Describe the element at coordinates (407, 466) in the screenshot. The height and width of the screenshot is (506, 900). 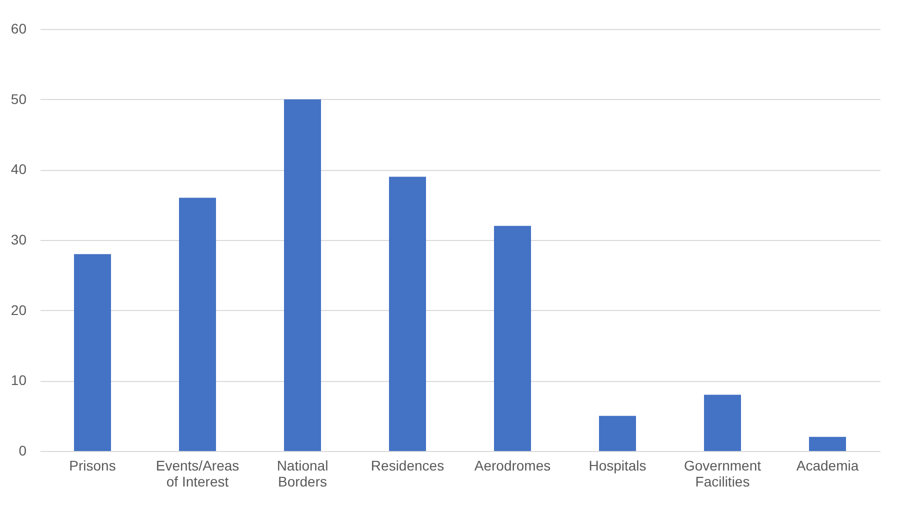
I see `x-tick-label: Residences` at that location.